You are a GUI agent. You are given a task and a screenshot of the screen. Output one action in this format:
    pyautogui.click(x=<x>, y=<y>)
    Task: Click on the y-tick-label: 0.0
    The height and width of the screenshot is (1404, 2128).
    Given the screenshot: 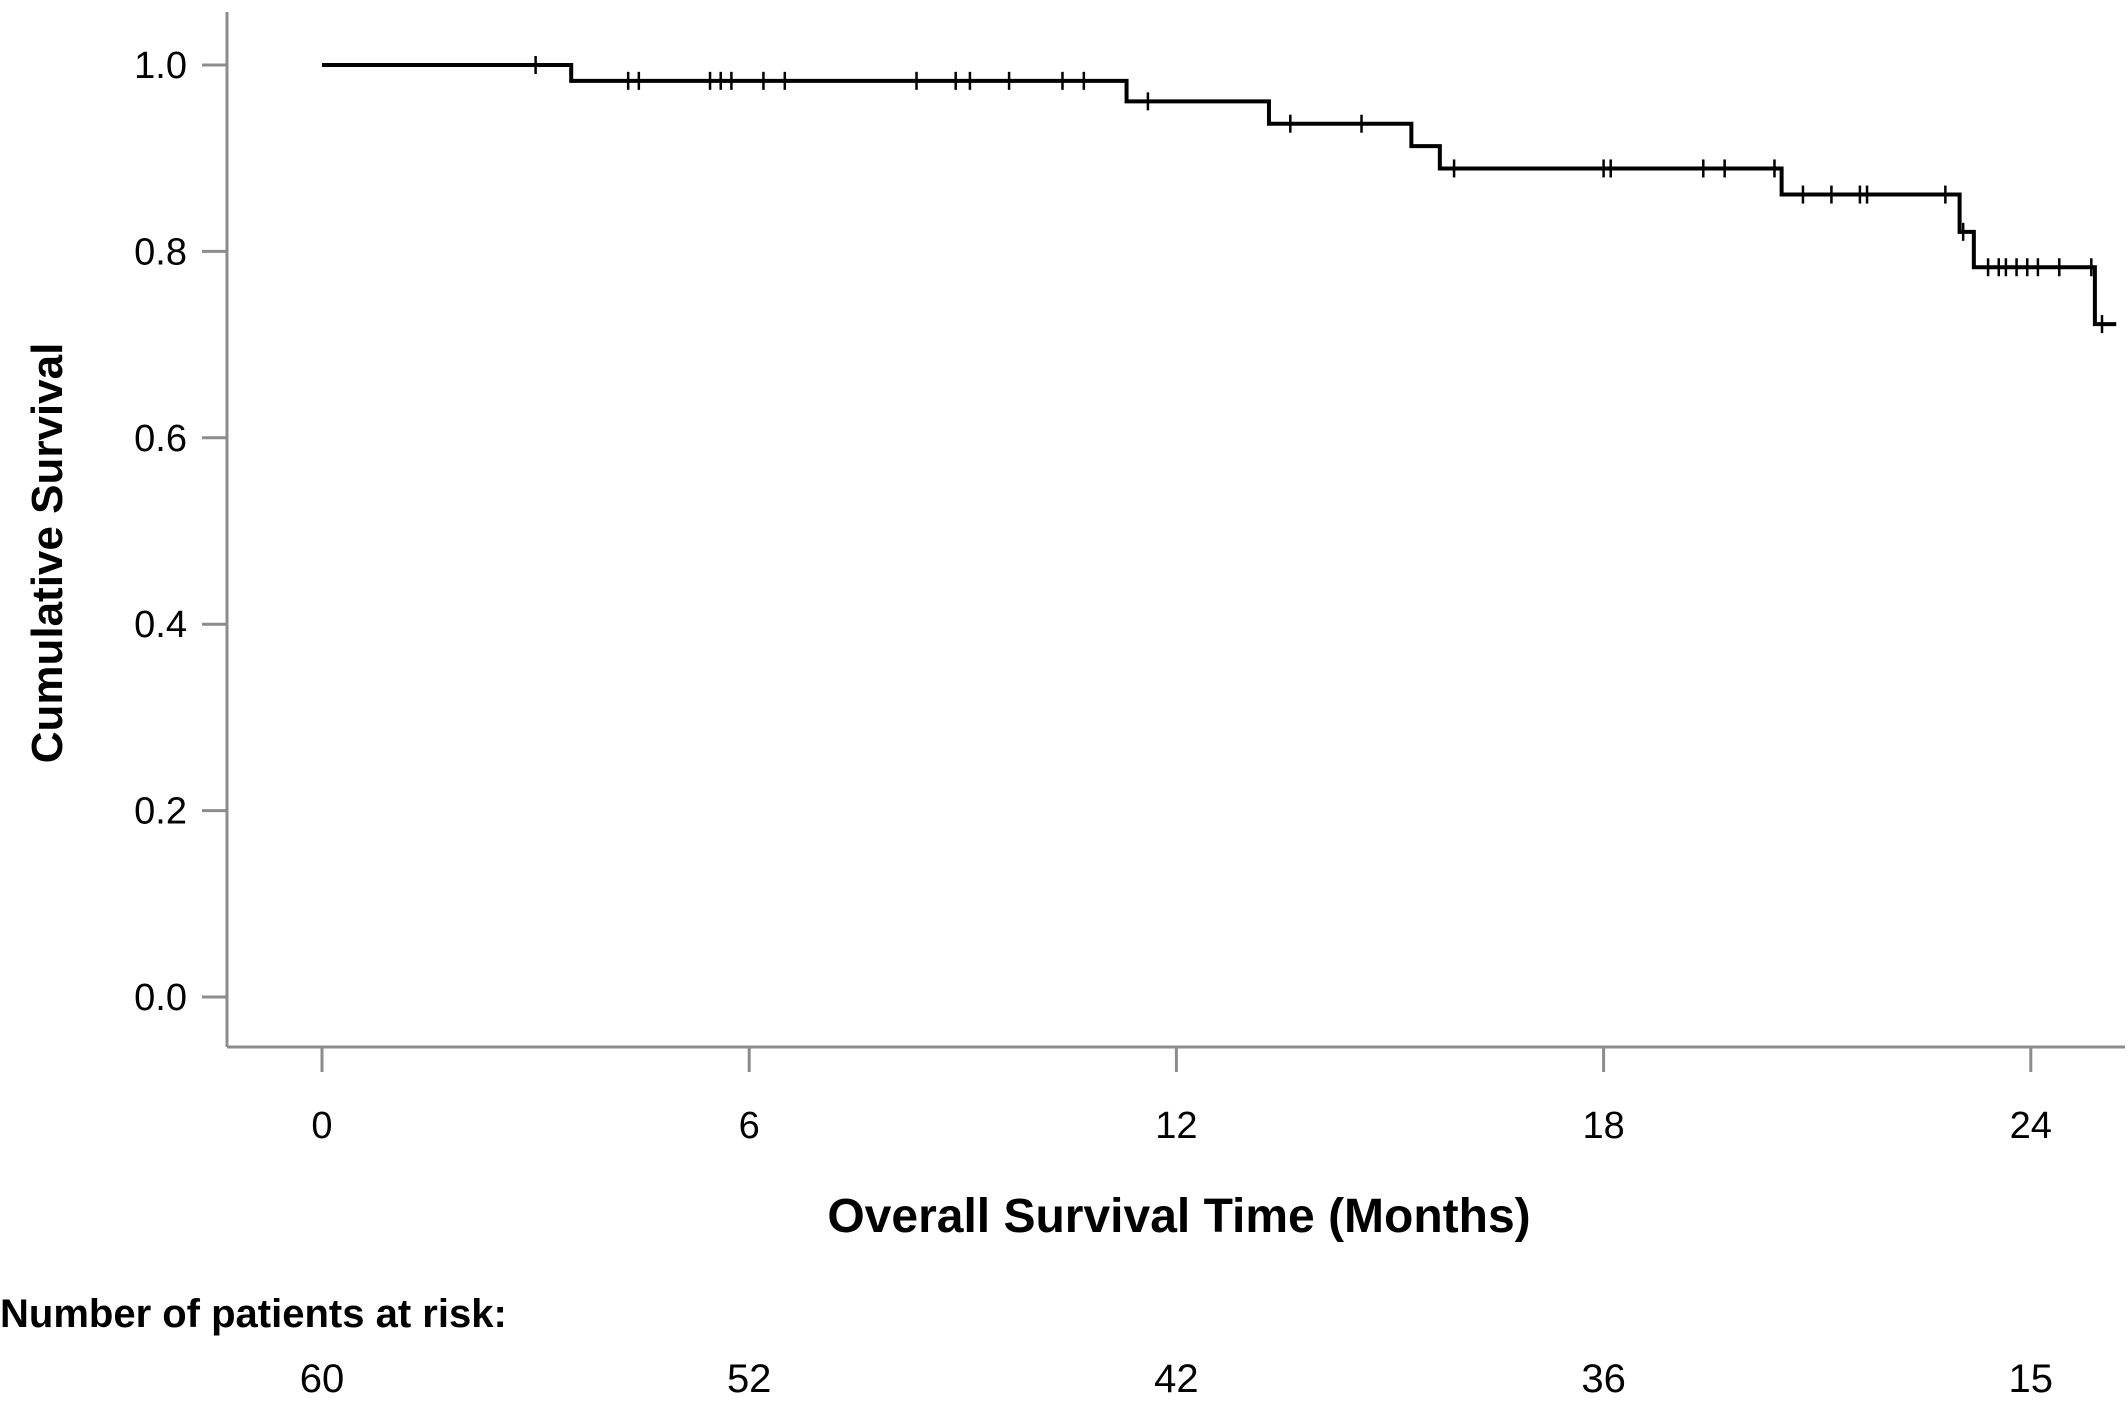 What is the action you would take?
    pyautogui.click(x=160, y=998)
    